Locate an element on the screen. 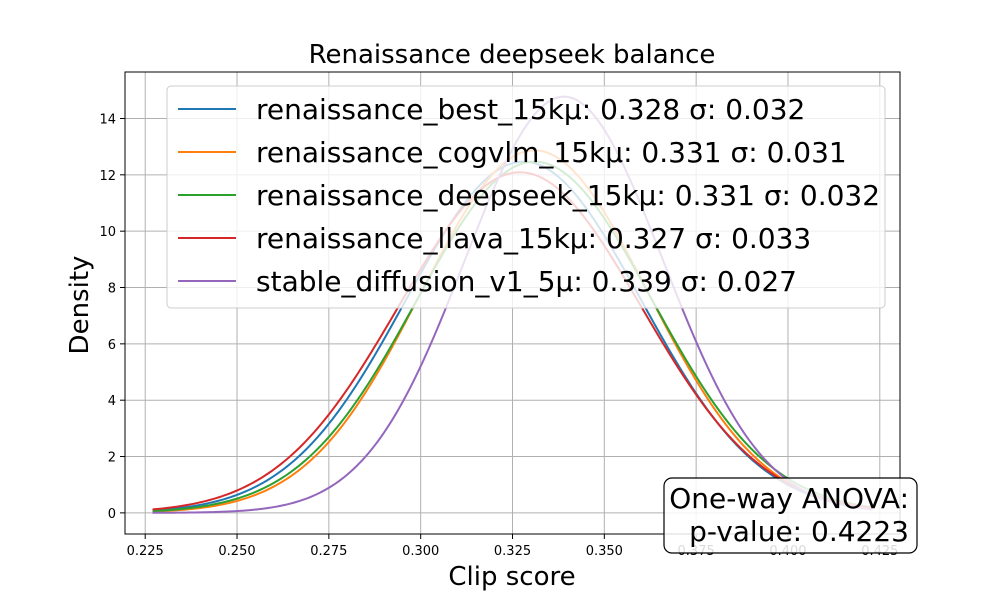  legend-entry-0: renaissance_best_15kμ: 0.328 σ: 0.032 is located at coordinates (530, 109).